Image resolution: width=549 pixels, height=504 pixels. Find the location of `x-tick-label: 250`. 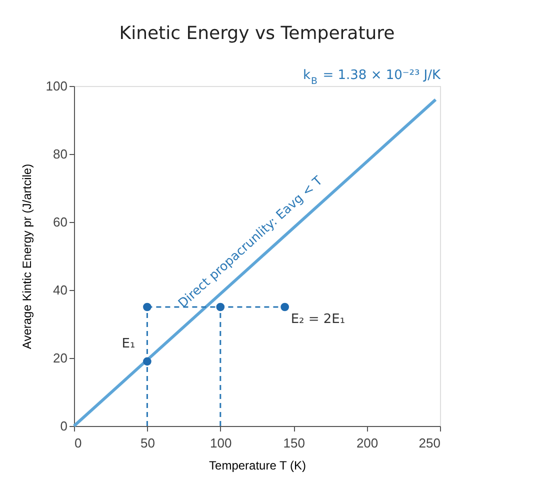

x-tick-label: 250 is located at coordinates (429, 443).